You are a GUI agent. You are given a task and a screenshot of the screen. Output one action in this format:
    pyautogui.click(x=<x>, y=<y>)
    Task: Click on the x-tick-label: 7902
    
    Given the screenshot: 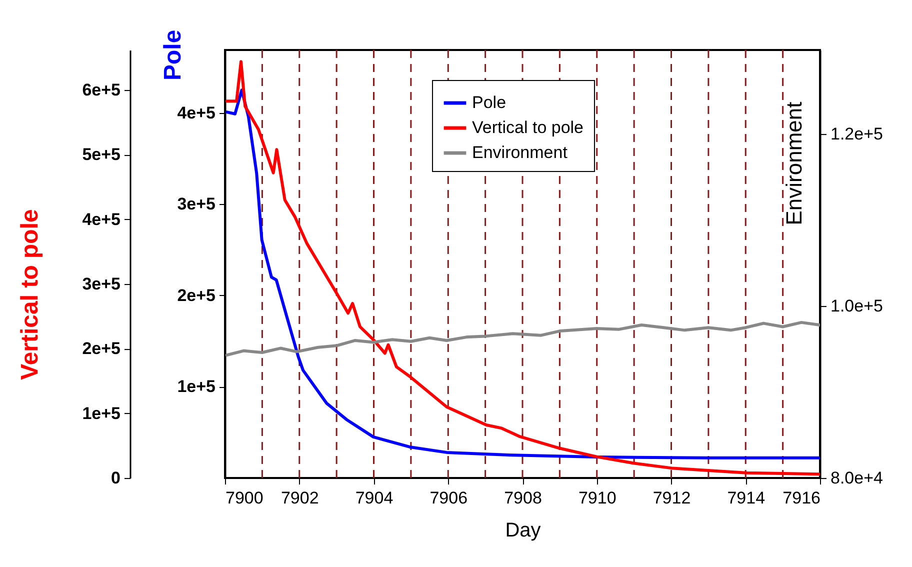 What is the action you would take?
    pyautogui.click(x=299, y=498)
    